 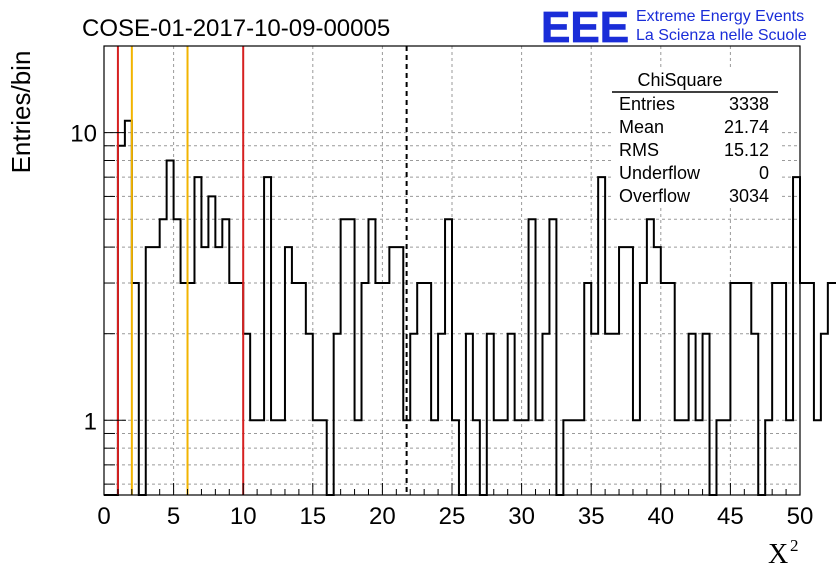 I want to click on stats-row-value: 15.12, so click(x=746, y=150).